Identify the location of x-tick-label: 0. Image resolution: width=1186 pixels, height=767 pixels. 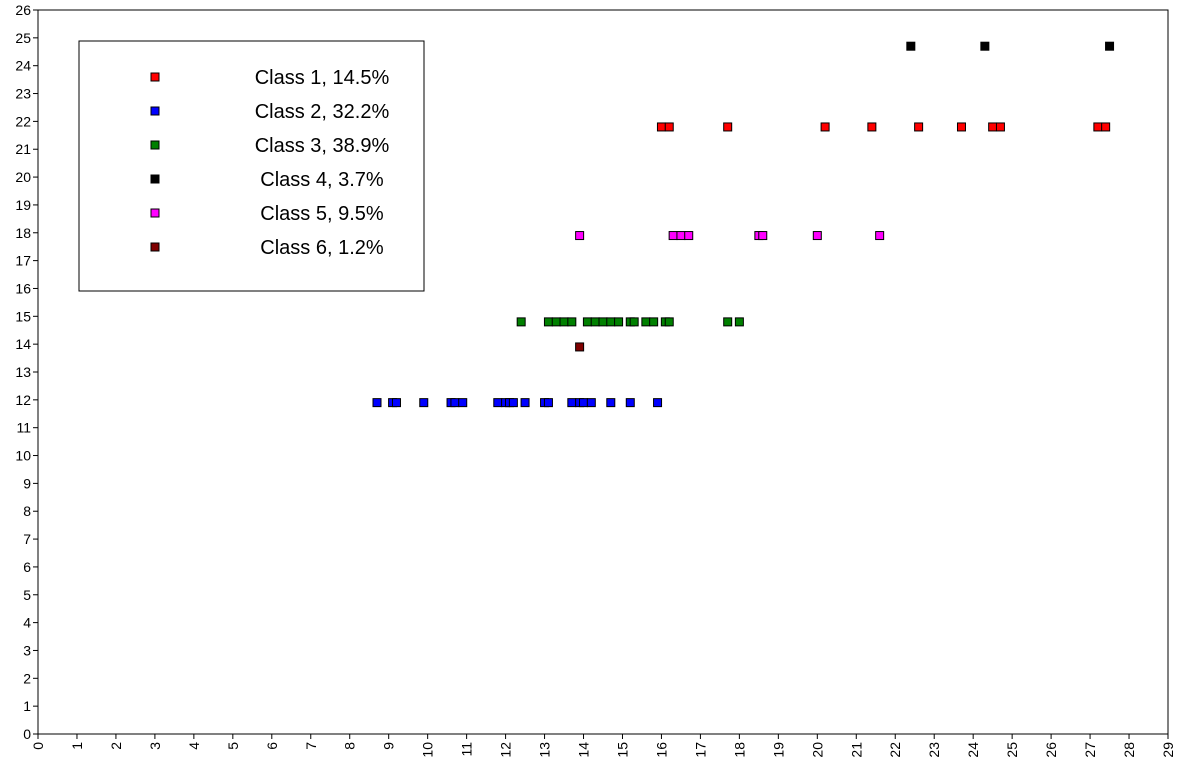
(38, 746).